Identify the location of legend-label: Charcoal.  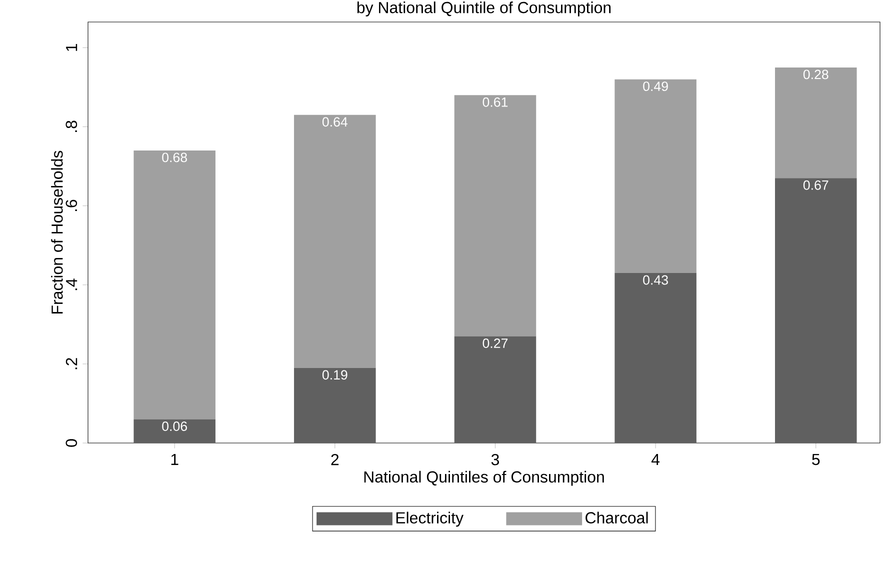
(617, 518).